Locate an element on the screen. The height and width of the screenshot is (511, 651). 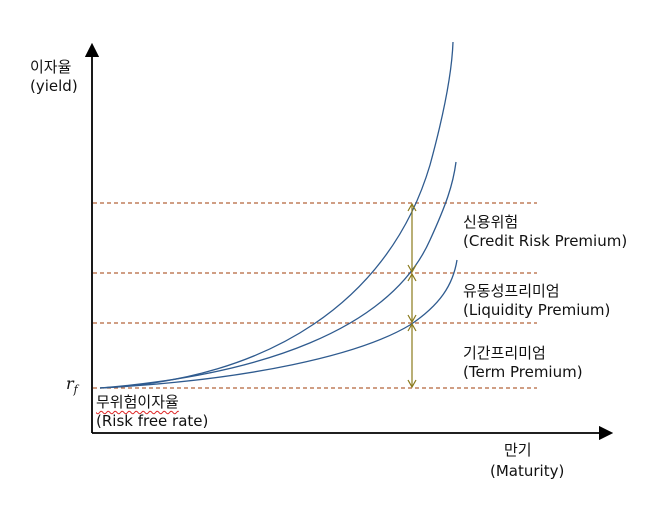
term-label-ko: 기간프리미엄 is located at coordinates (504, 353).